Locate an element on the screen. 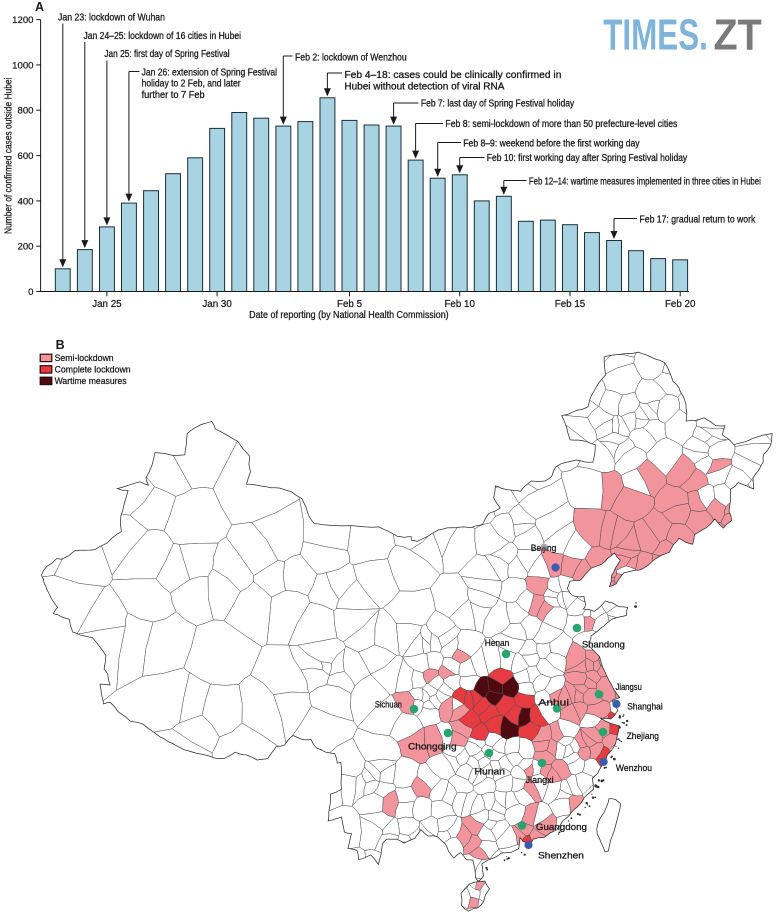 The height and width of the screenshot is (921, 777). svg-text: Complete lockdown is located at coordinates (93, 370).